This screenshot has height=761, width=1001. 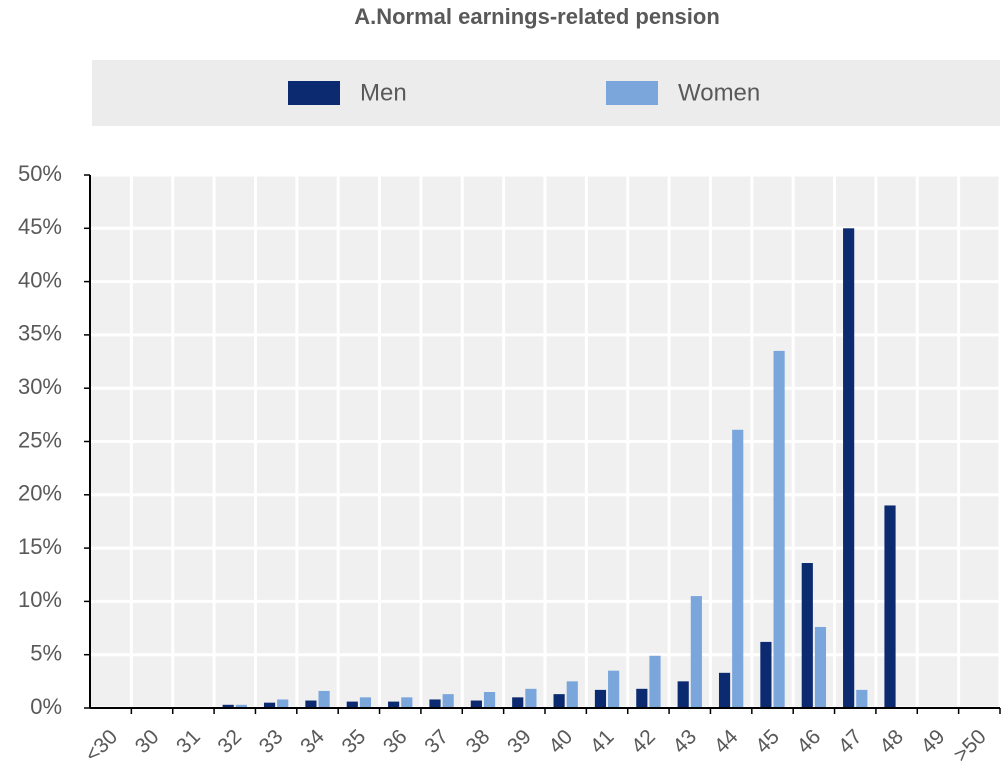 What do you see at coordinates (147, 741) in the screenshot?
I see `x-tick-label: 30` at bounding box center [147, 741].